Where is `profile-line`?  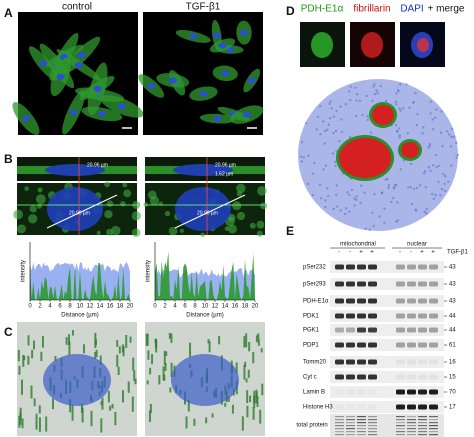 profile-line is located at coordinates (82, 211).